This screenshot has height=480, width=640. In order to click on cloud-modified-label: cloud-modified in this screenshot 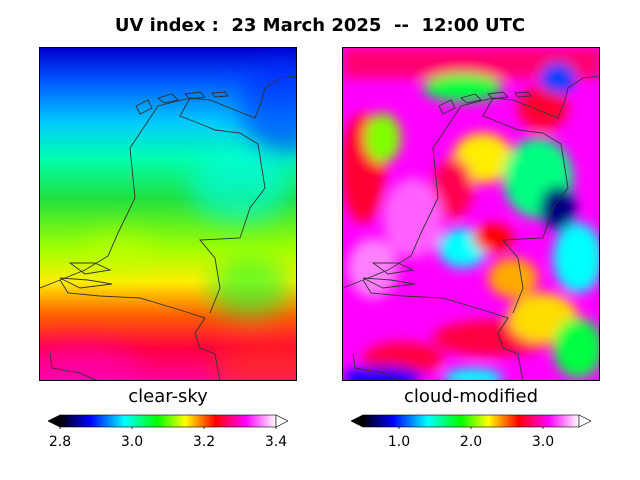, I will do `click(471, 396)`.